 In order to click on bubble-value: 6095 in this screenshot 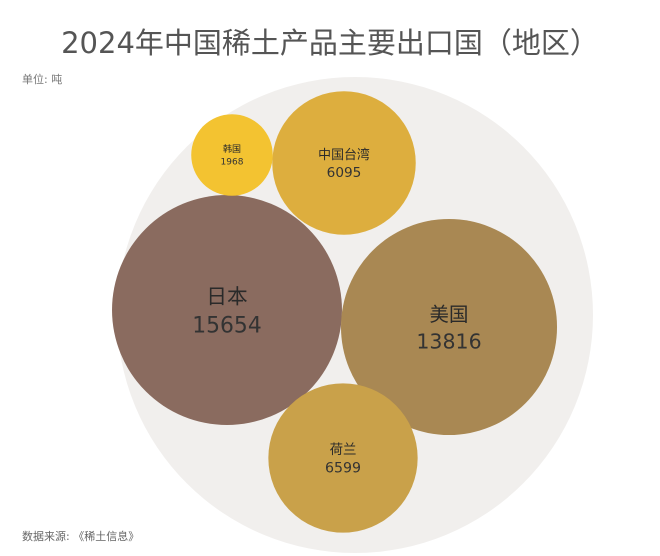, I will do `click(344, 173)`.